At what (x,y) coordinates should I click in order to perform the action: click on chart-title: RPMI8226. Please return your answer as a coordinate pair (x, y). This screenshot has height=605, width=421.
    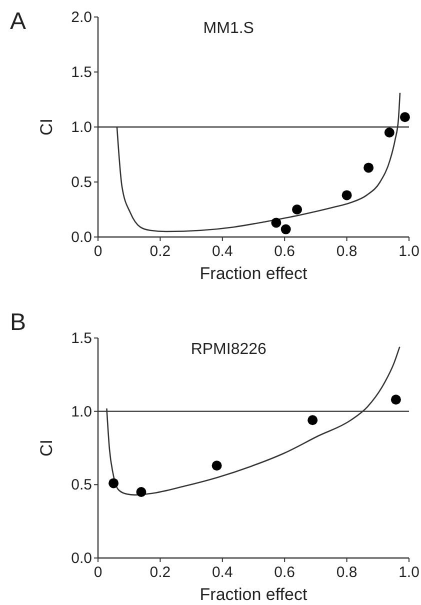
    Looking at the image, I should click on (228, 349).